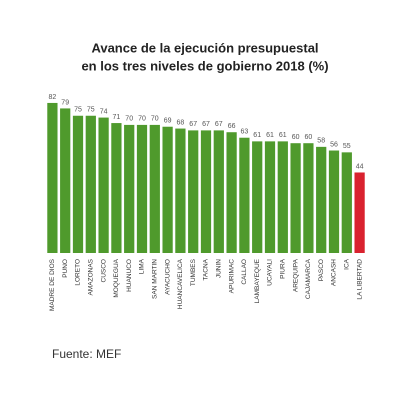 Image resolution: width=400 pixels, height=400 pixels. What do you see at coordinates (181, 122) in the screenshot?
I see `value-label: 68` at bounding box center [181, 122].